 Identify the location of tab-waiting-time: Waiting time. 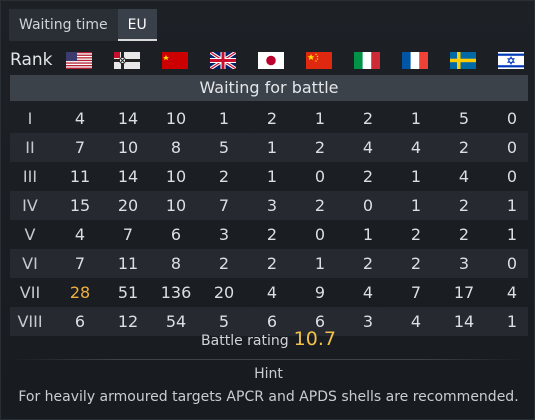
(63, 25).